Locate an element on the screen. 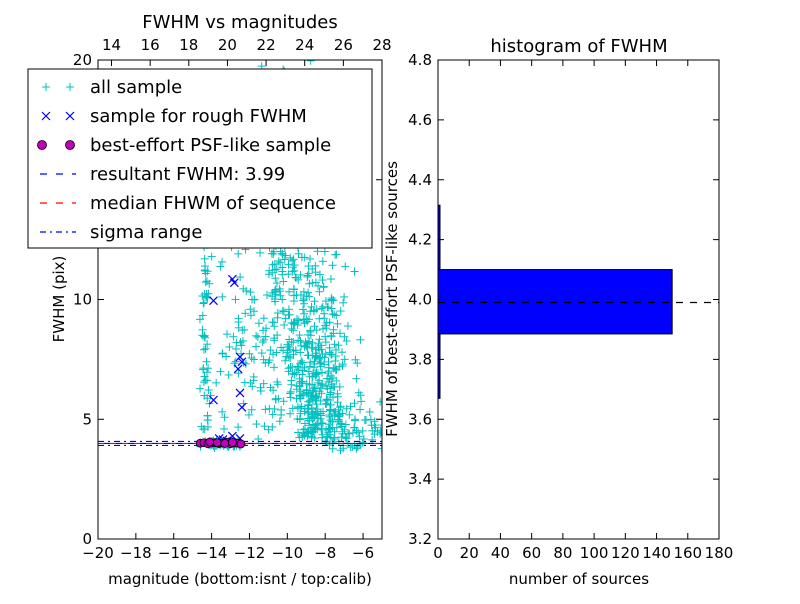  top-x-tick-label: 16 is located at coordinates (150, 45).